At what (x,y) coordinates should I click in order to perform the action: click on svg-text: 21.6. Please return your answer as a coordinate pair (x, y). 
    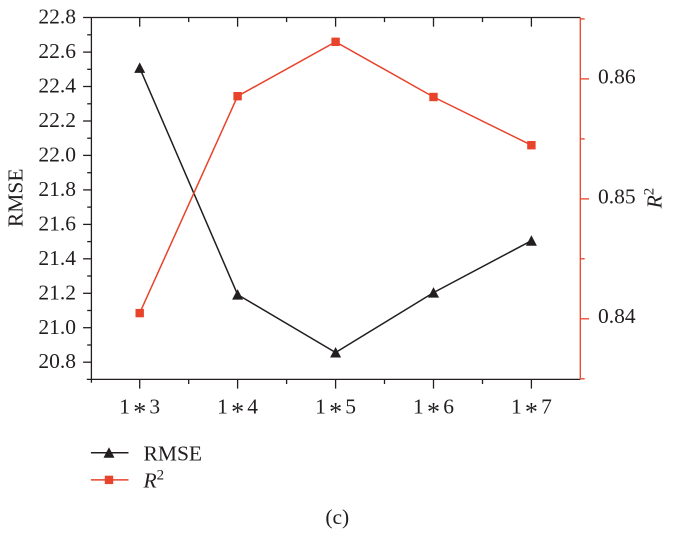
    Looking at the image, I should click on (57, 223).